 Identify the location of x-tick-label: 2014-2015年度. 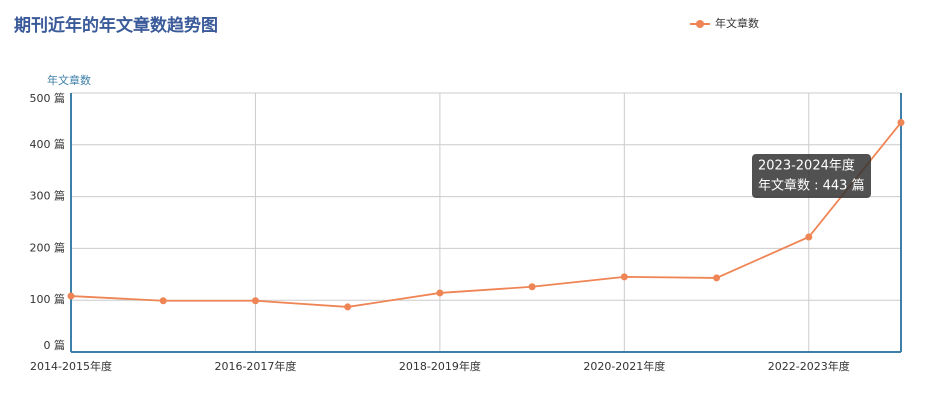
(71, 366).